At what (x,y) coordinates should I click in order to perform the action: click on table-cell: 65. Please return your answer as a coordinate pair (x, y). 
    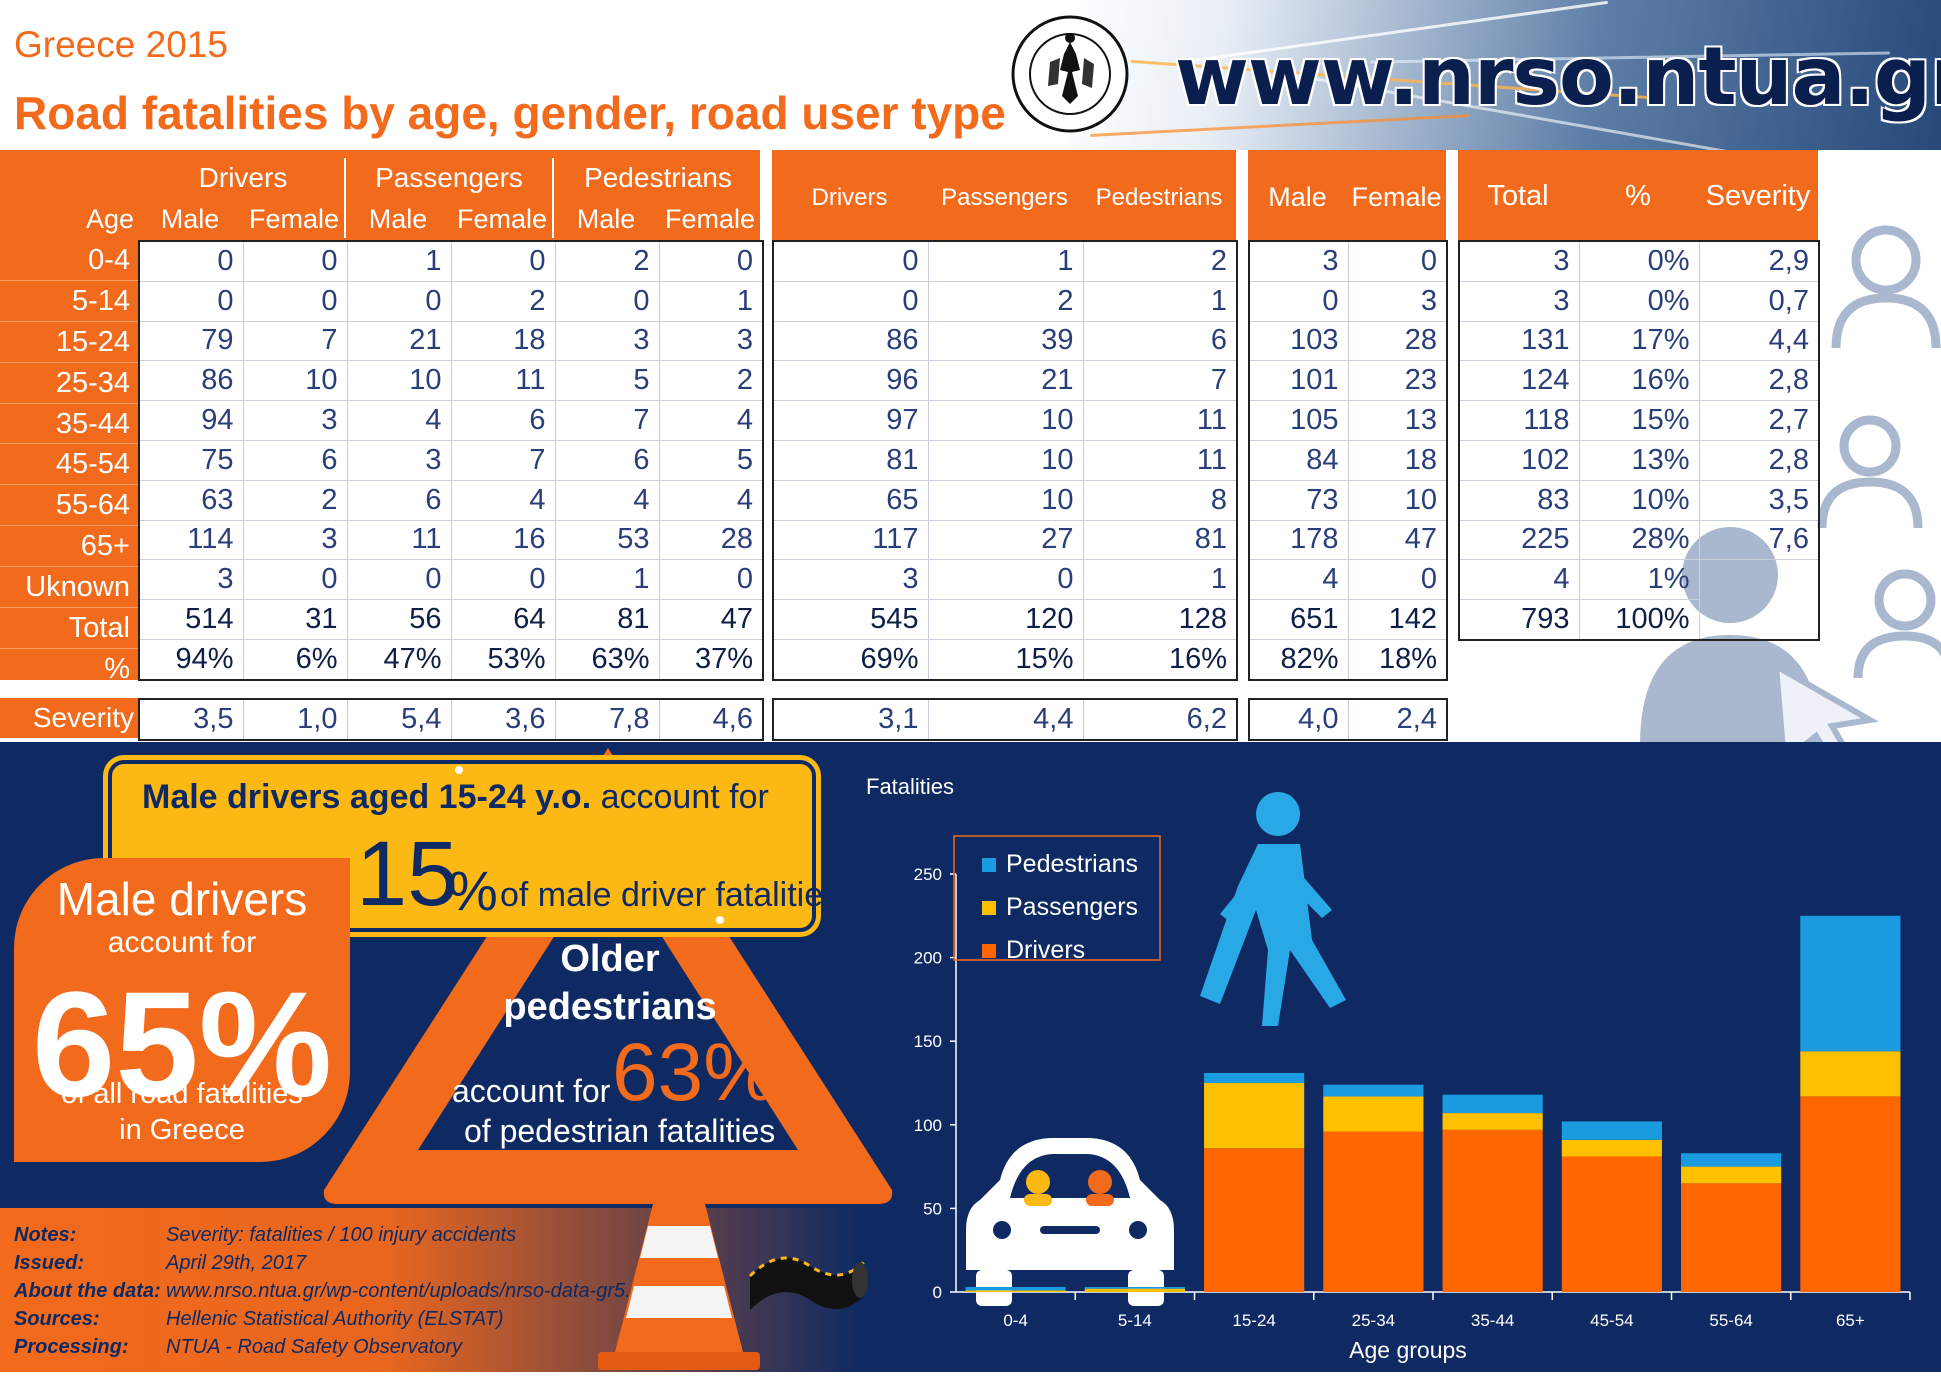
    Looking at the image, I should click on (850, 500).